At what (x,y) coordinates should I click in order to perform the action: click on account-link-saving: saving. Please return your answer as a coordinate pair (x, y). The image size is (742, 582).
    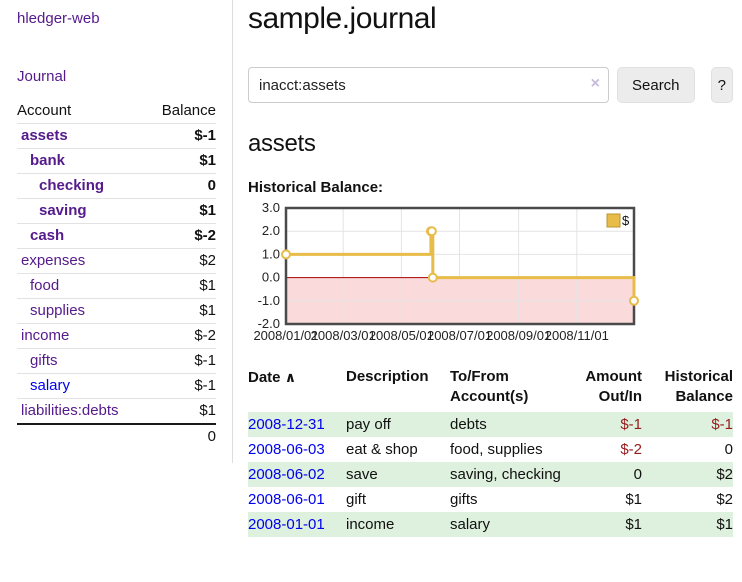
    Looking at the image, I should click on (63, 210).